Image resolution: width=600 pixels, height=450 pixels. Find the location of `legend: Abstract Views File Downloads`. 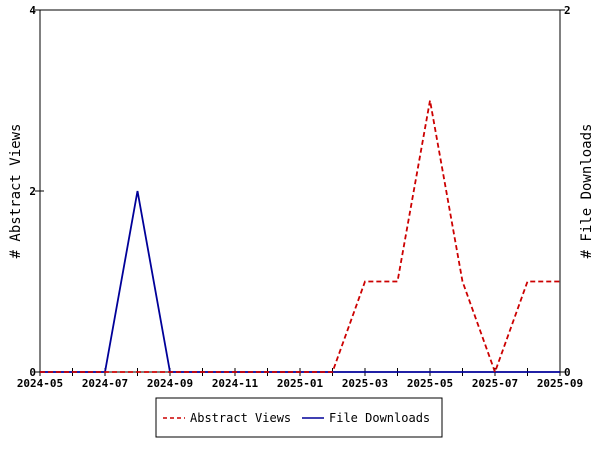

legend: Abstract Views File Downloads is located at coordinates (299, 417).